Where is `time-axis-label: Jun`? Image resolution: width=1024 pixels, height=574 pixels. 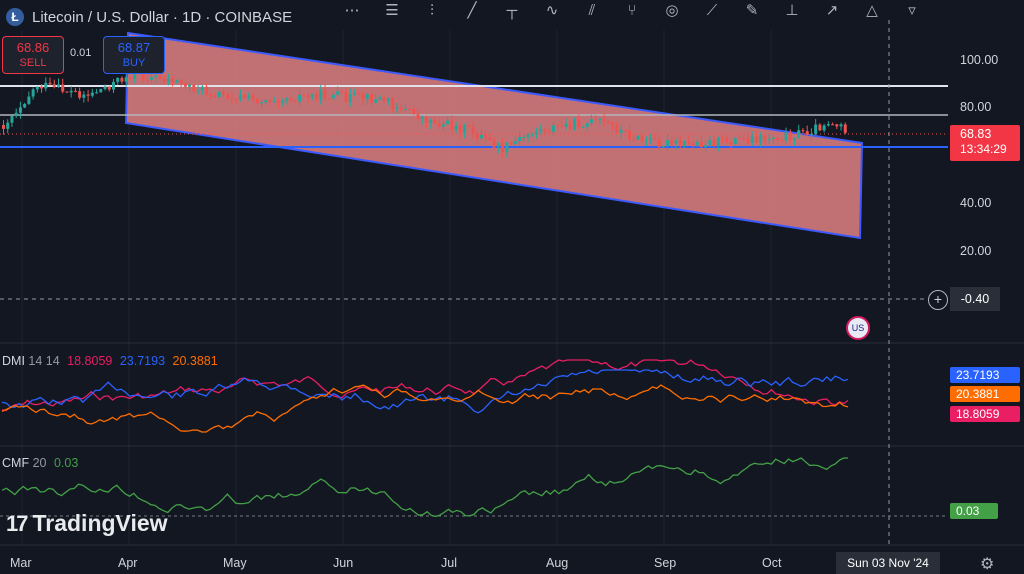
time-axis-label: Jun is located at coordinates (343, 563).